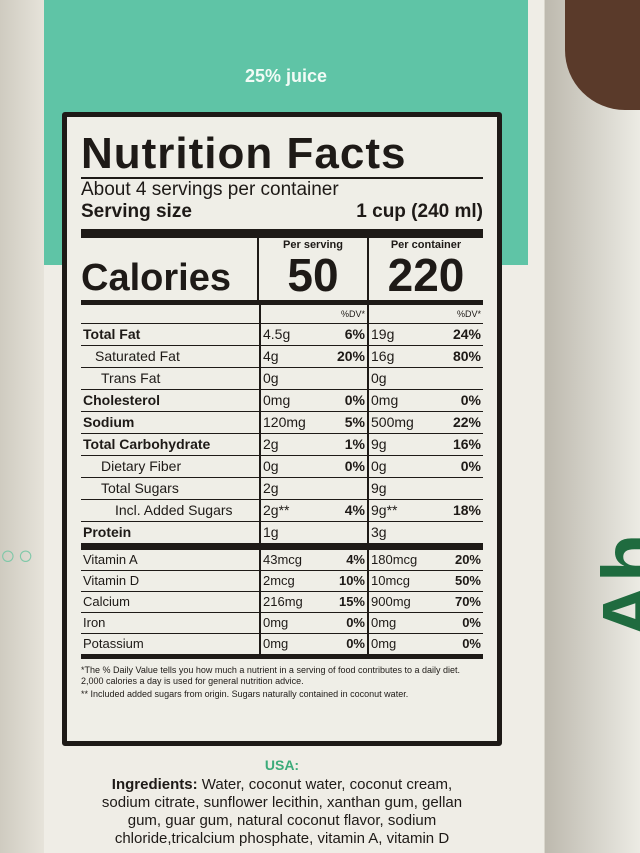 The image size is (640, 853). What do you see at coordinates (244, 153) in the screenshot?
I see `label-title: Nutrition Facts` at bounding box center [244, 153].